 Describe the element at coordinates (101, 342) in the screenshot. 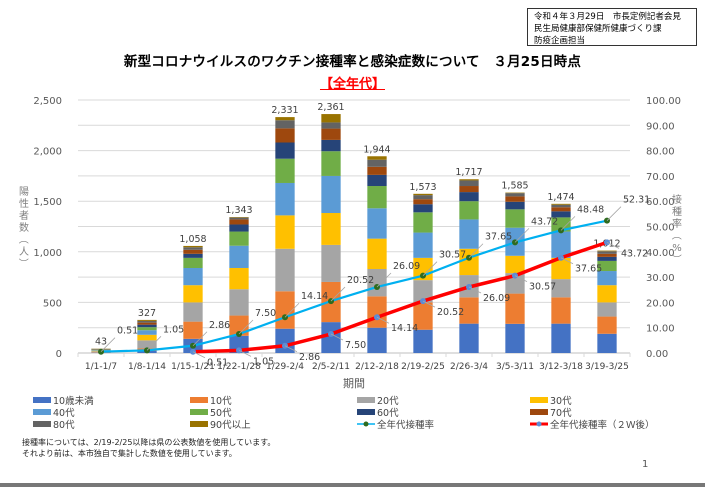

I see `bar-total-label: 43` at that location.